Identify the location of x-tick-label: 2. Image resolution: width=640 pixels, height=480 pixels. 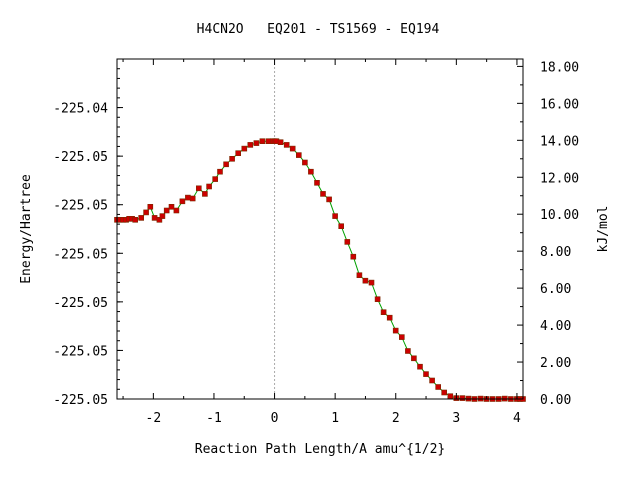
(396, 418).